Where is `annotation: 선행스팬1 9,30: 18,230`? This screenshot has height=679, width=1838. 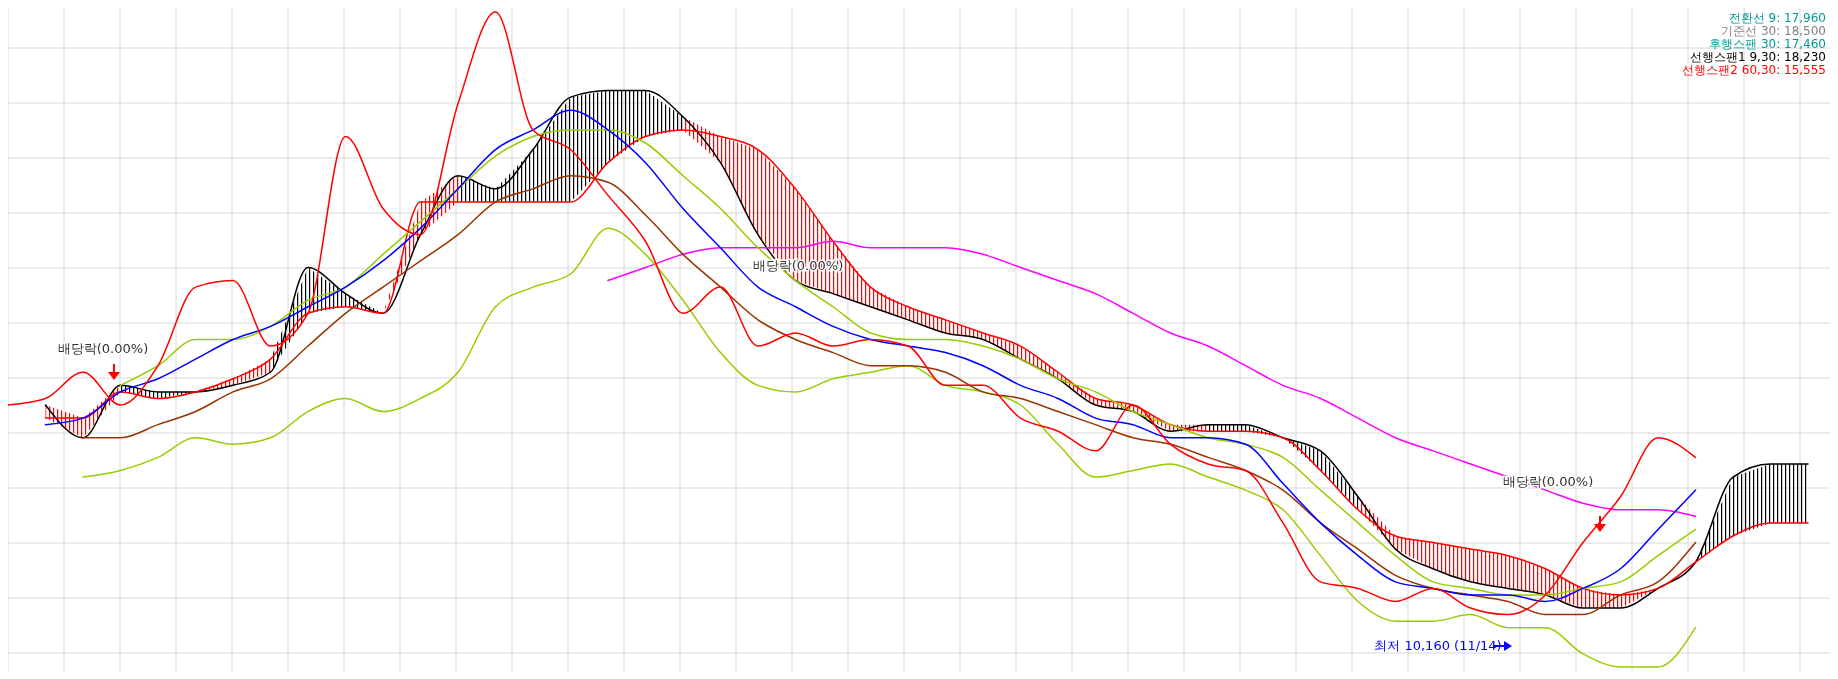 annotation: 선행스팬1 9,30: 18,230 is located at coordinates (1757, 57).